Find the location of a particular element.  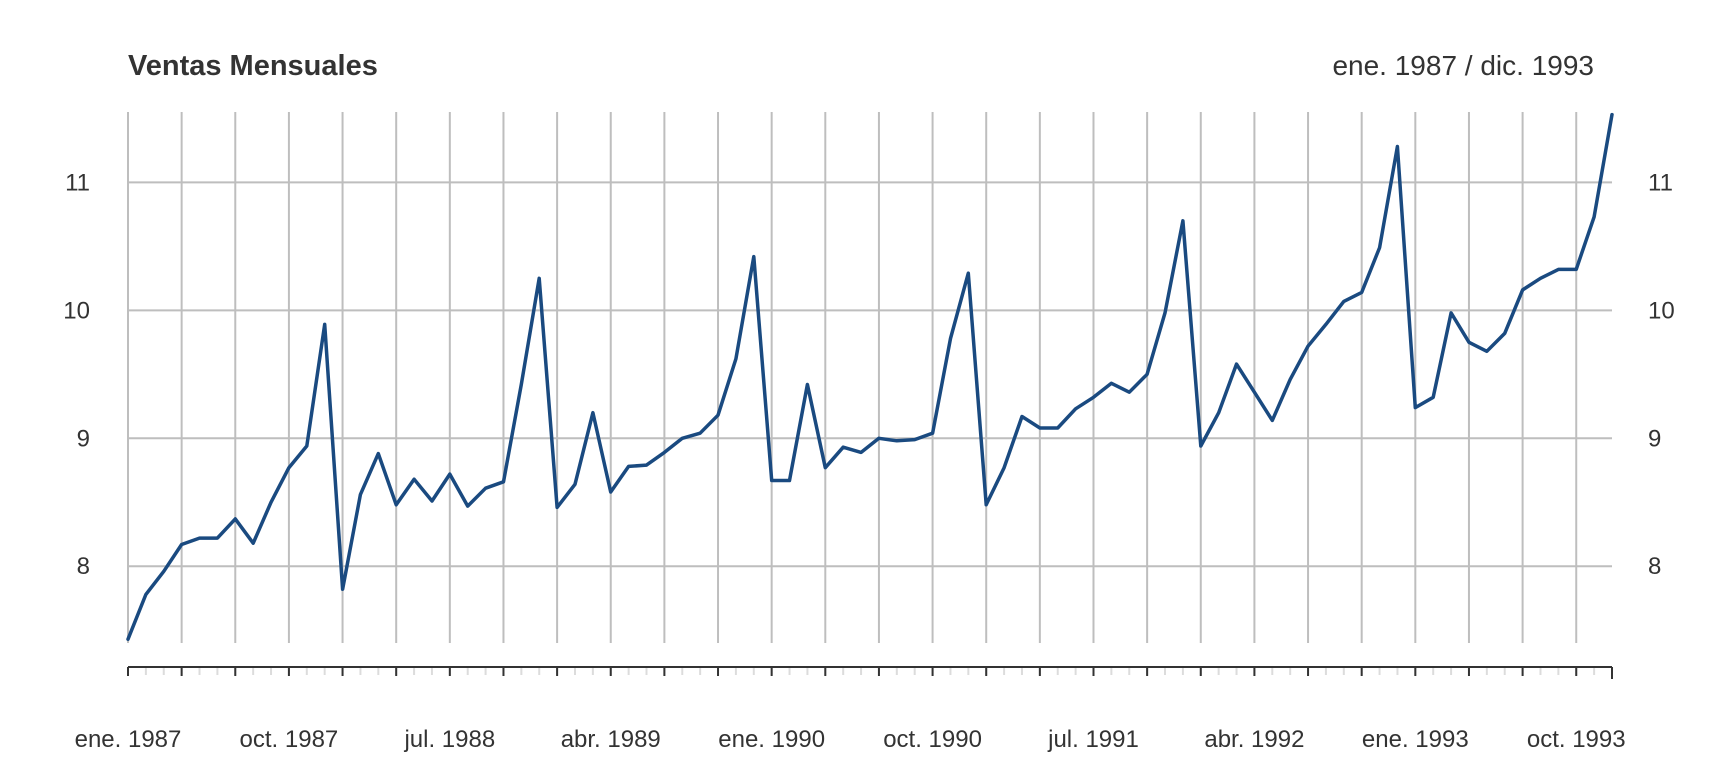

x-tick-label: abr. 1992 is located at coordinates (1254, 739).